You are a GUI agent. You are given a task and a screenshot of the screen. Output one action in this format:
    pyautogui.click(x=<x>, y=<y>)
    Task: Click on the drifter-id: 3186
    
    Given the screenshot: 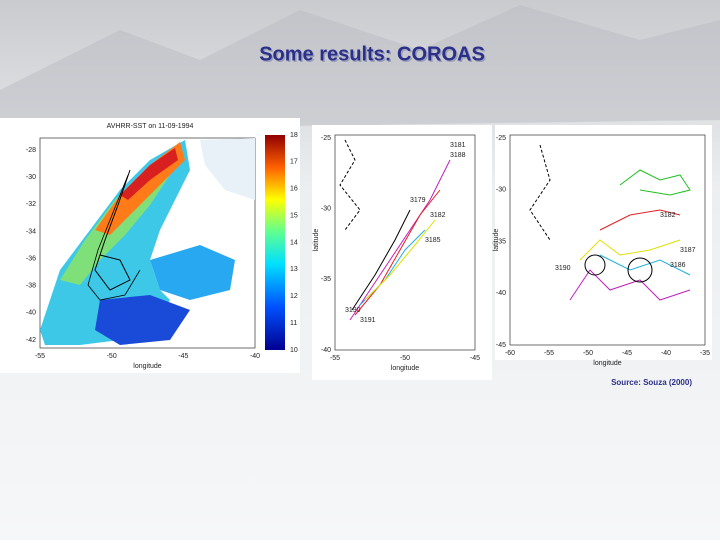 What is the action you would take?
    pyautogui.click(x=678, y=265)
    